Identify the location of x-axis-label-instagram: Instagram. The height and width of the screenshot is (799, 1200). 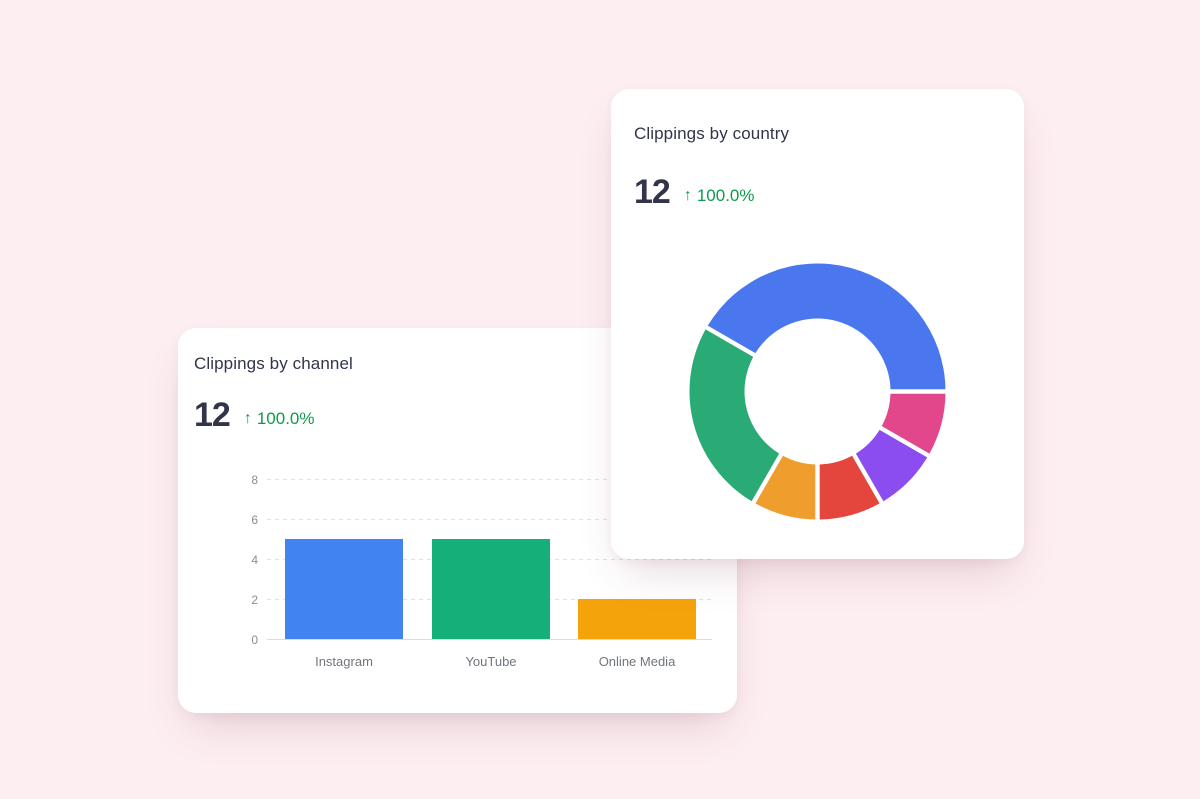
(344, 661).